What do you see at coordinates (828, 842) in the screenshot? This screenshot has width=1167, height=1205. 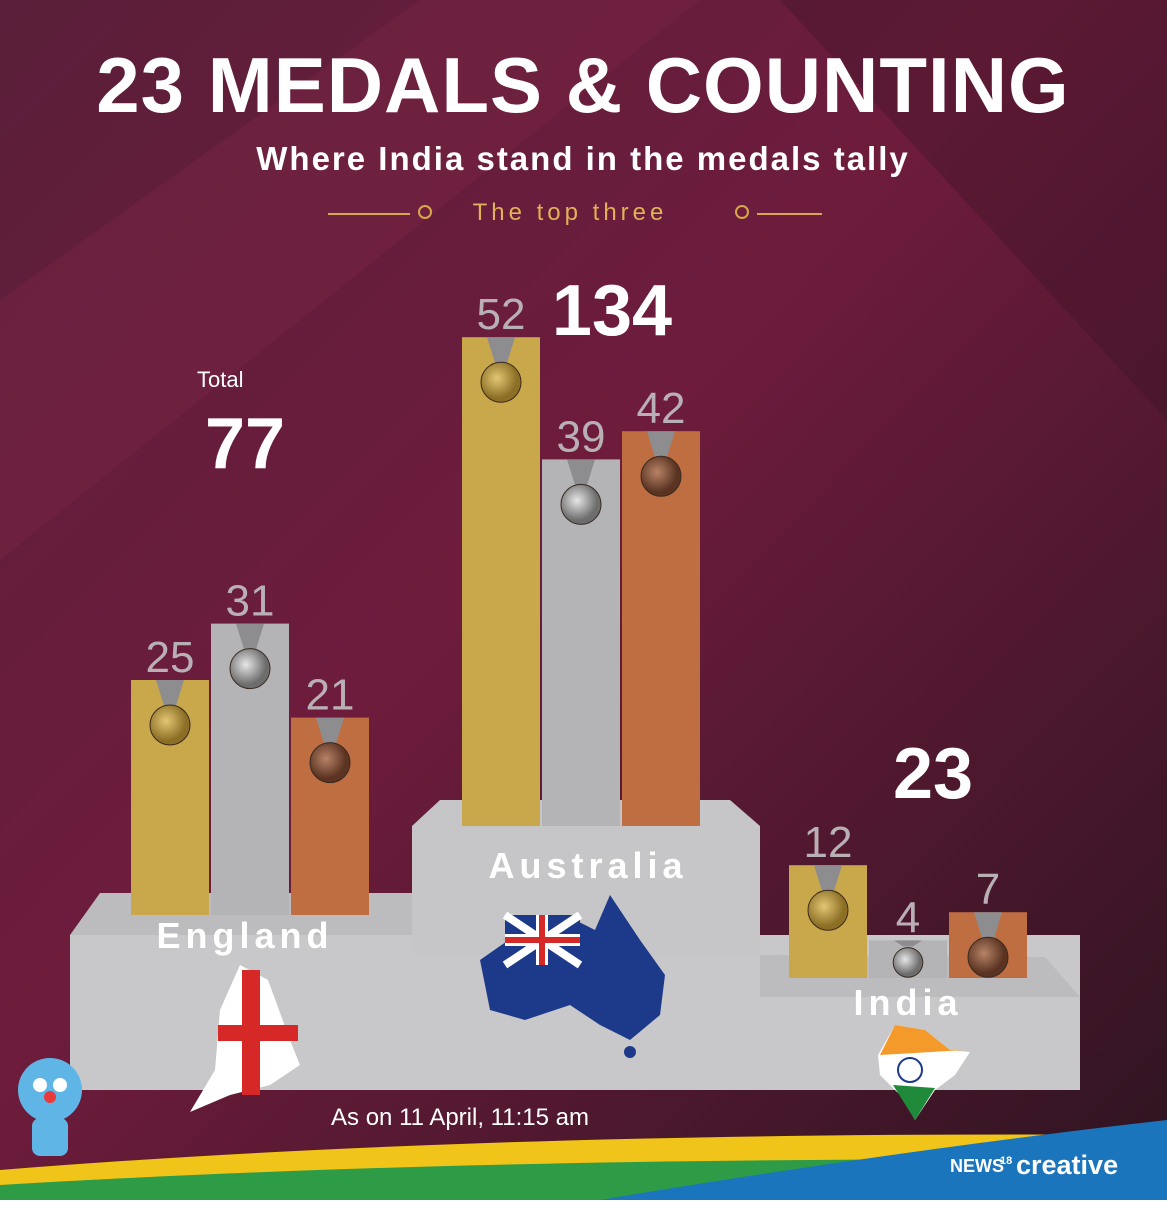 I see `value-label: 12` at bounding box center [828, 842].